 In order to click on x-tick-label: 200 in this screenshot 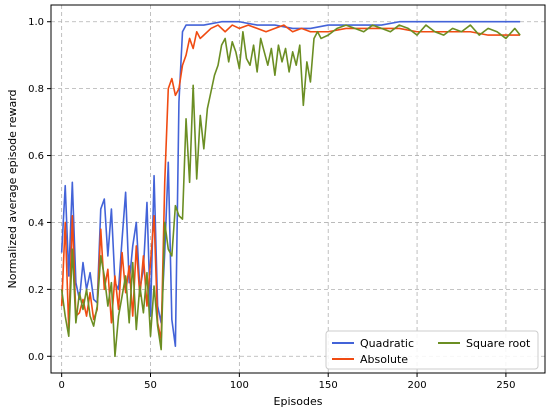, I will do `click(417, 385)`.